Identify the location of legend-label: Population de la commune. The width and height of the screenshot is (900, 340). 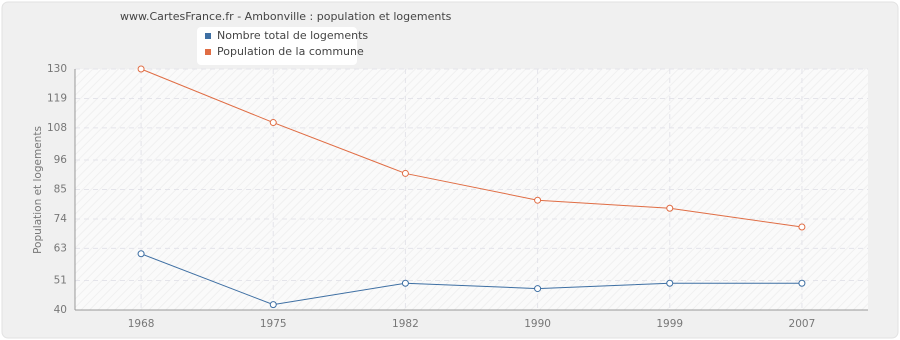
(290, 51).